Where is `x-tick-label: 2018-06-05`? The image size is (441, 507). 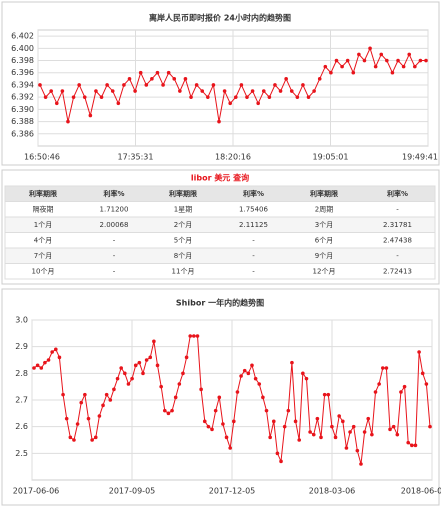
x-tick-label: 2018-06-05 is located at coordinates (421, 491).